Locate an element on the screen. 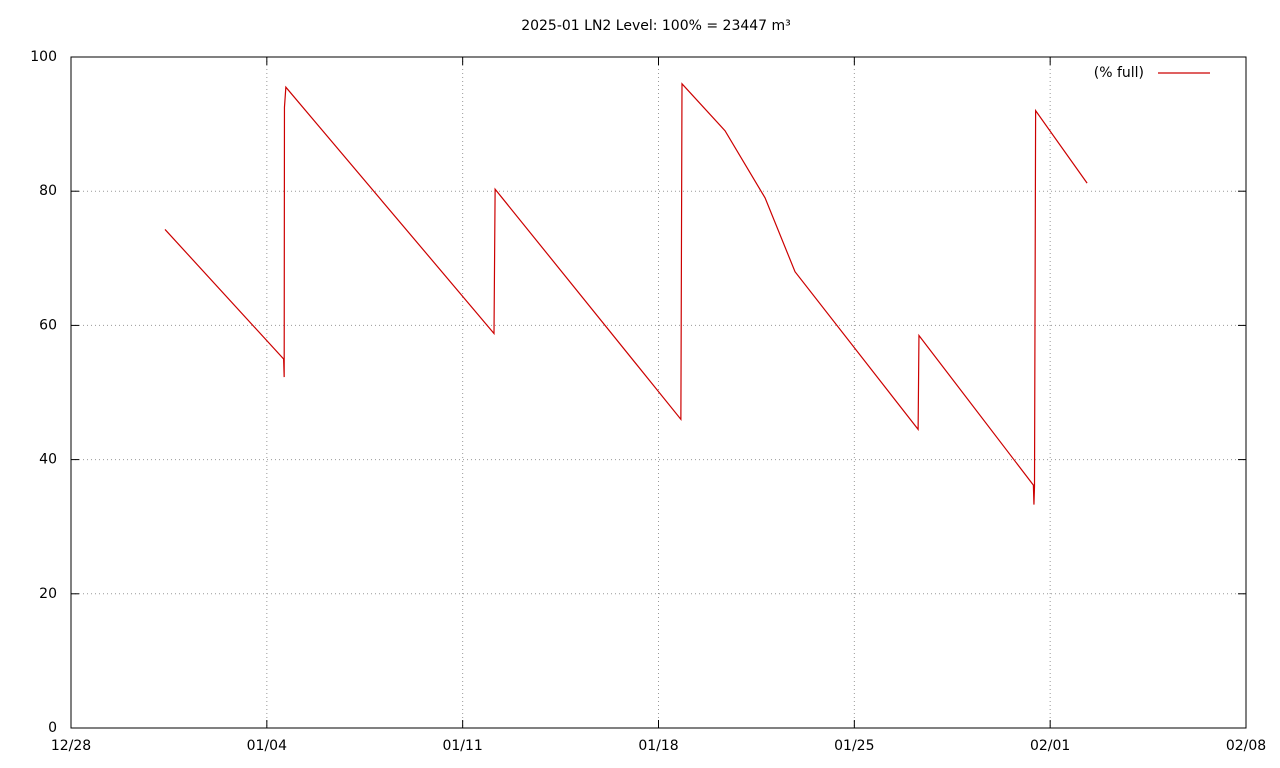 The width and height of the screenshot is (1280, 768). y-tick-label: 0 is located at coordinates (52, 728).